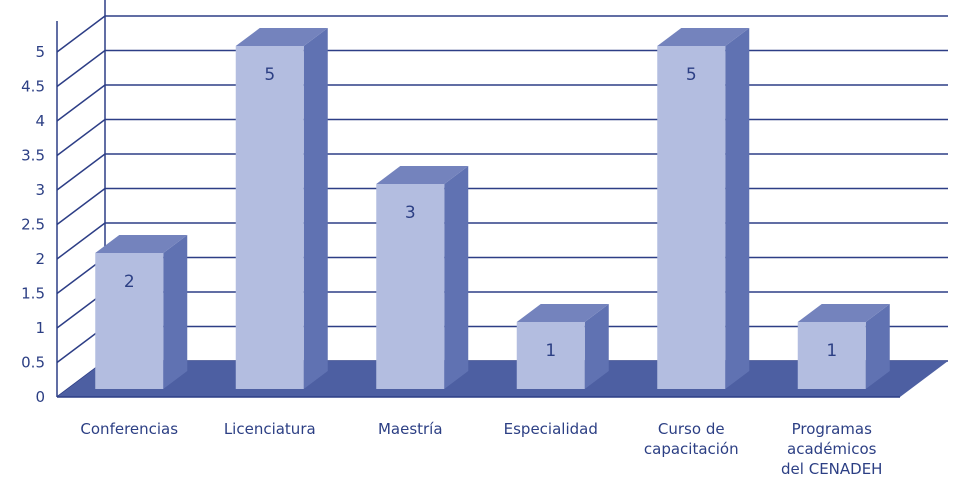  I want to click on y-tick-label: 4, so click(40, 121).